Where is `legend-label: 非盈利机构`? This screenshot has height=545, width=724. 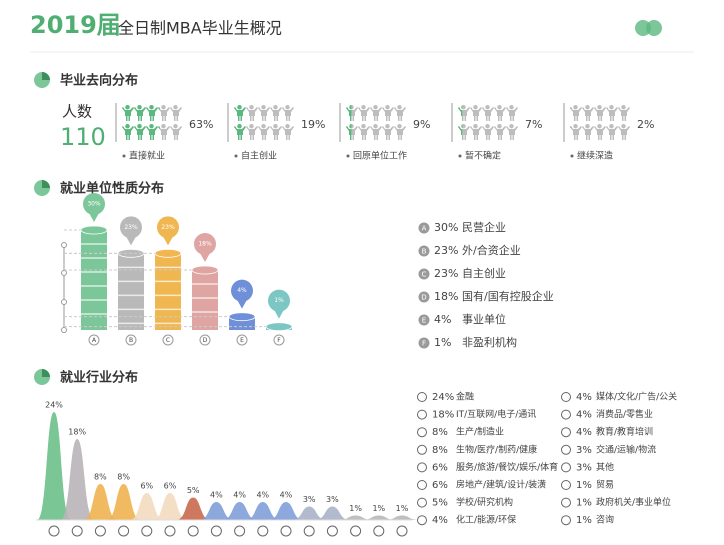
legend-label: 非盈利机构 is located at coordinates (489, 342).